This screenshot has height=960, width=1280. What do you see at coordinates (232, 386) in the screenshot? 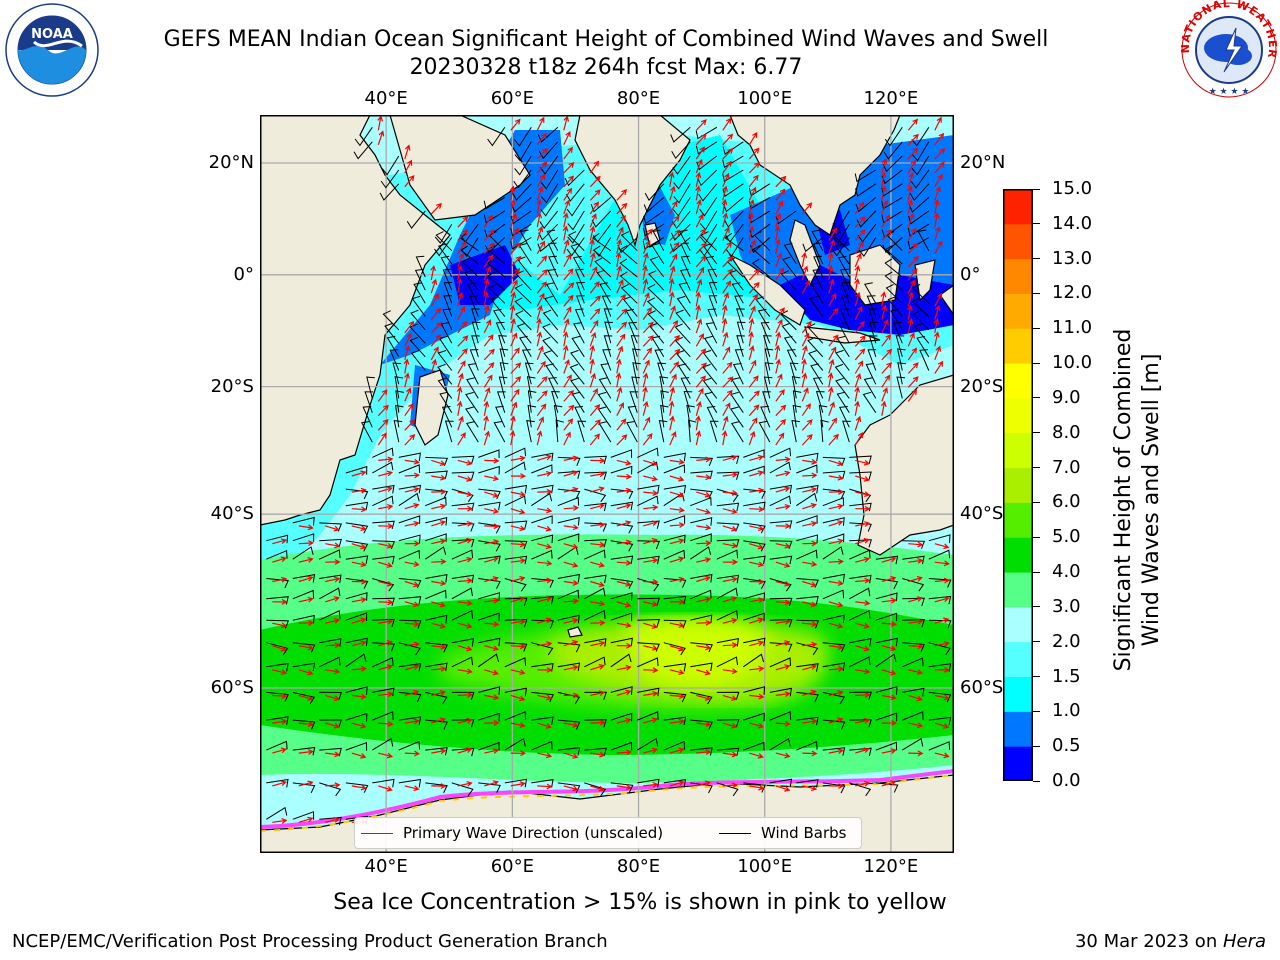
I see `lat-tick-left: 20°S` at bounding box center [232, 386].